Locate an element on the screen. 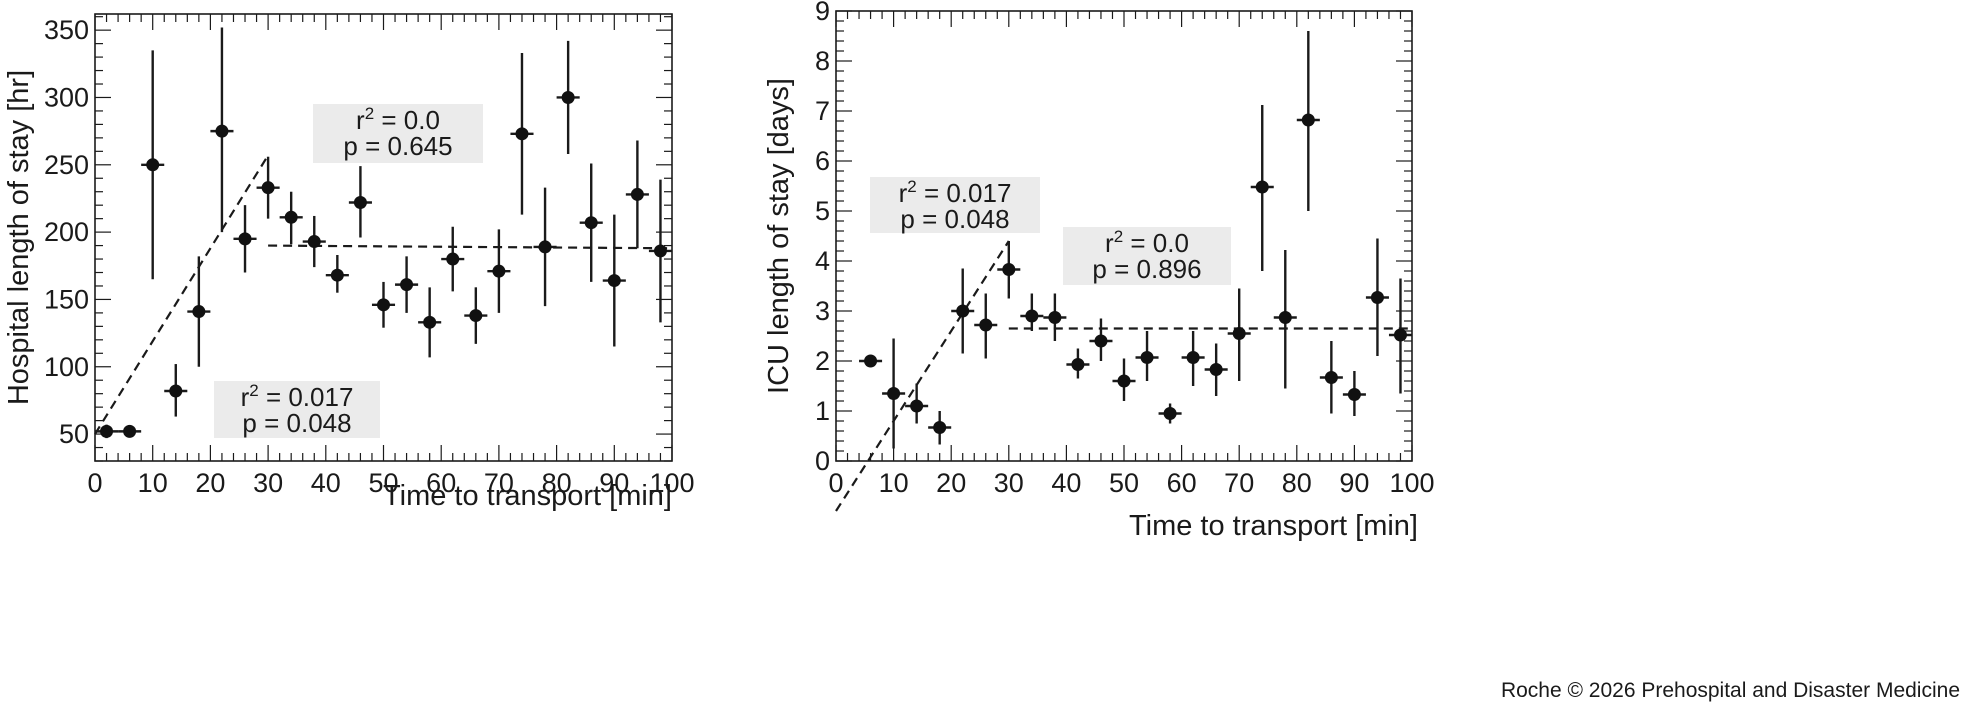 This screenshot has height=707, width=1963. fit-annotation: r2 = 0.0p = 0.896 is located at coordinates (1147, 256).